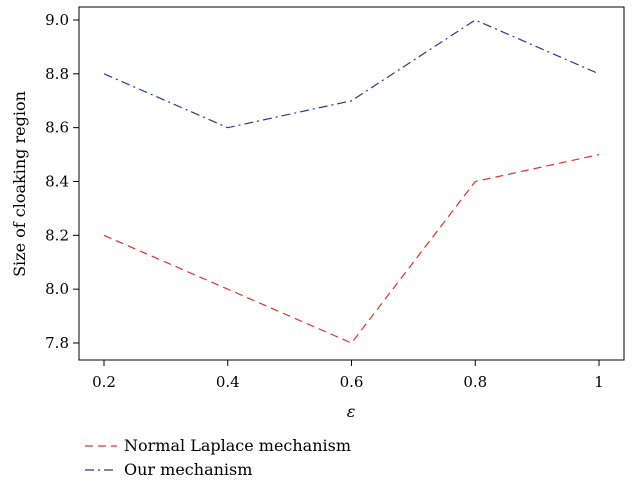 The width and height of the screenshot is (636, 488). What do you see at coordinates (475, 382) in the screenshot?
I see `x-tick-label: 0.8` at bounding box center [475, 382].